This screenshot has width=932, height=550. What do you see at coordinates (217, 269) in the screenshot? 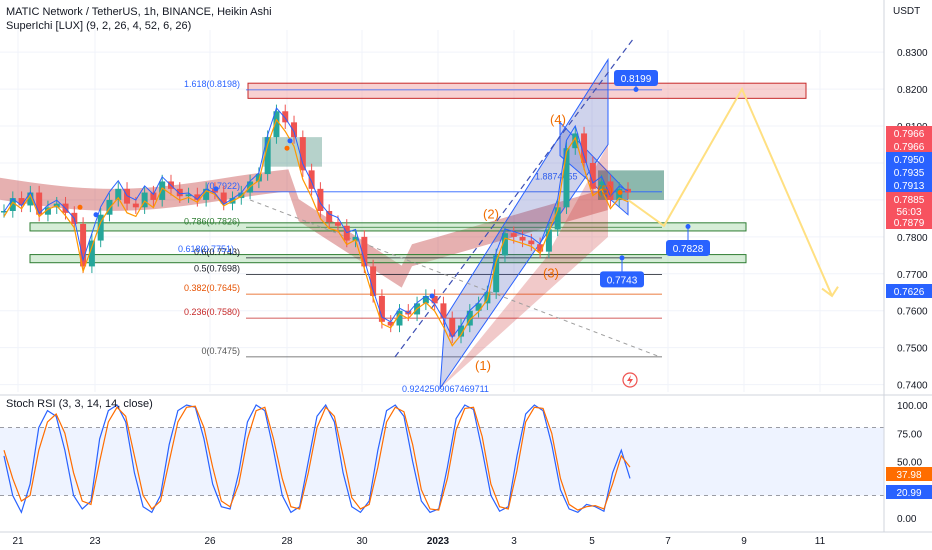
I see `fib-level-label: 0.5(0.7698)` at bounding box center [217, 269].